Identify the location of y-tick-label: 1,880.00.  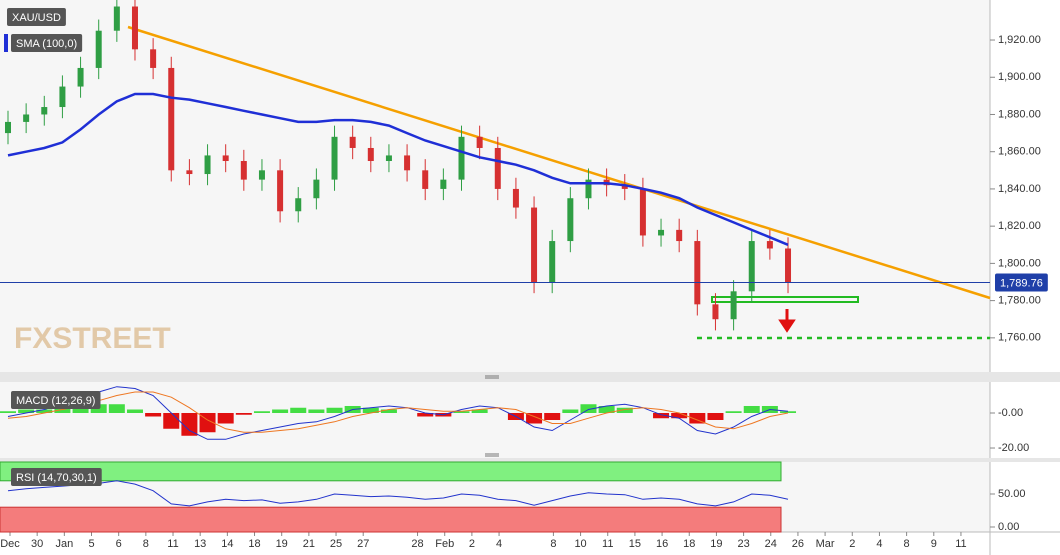
(1019, 114).